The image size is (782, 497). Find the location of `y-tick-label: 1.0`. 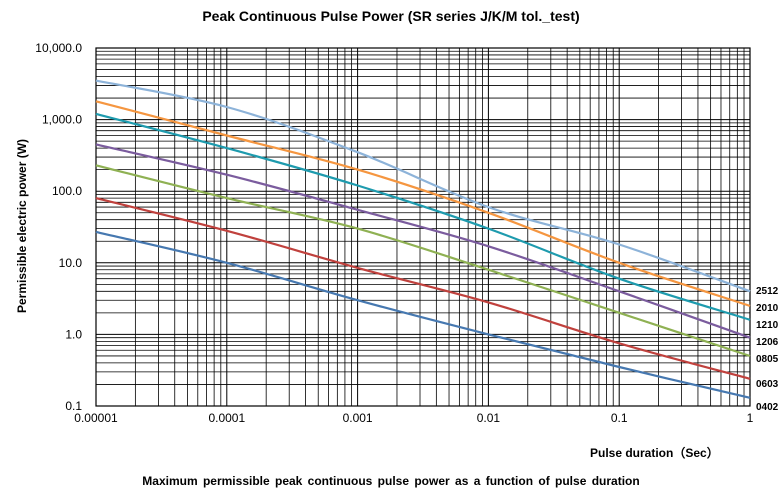

y-tick-label: 1.0 is located at coordinates (73, 334).